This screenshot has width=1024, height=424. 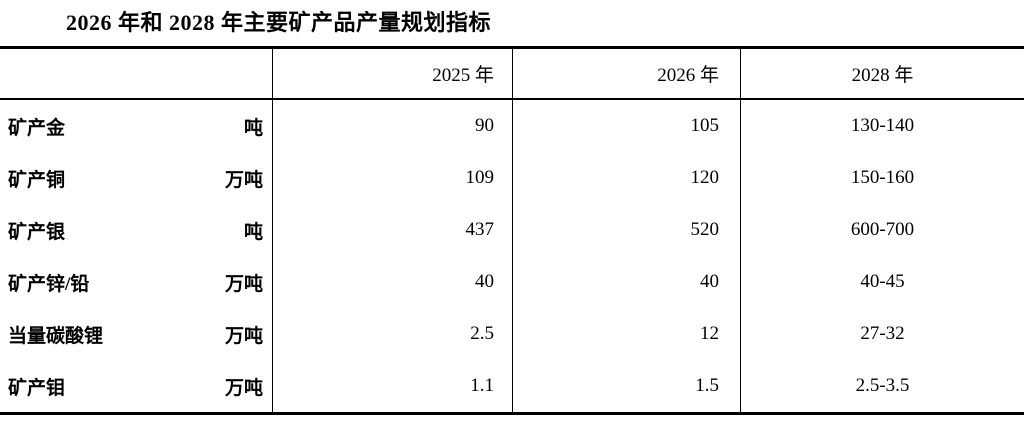 What do you see at coordinates (136, 73) in the screenshot?
I see `header-empty-cell` at bounding box center [136, 73].